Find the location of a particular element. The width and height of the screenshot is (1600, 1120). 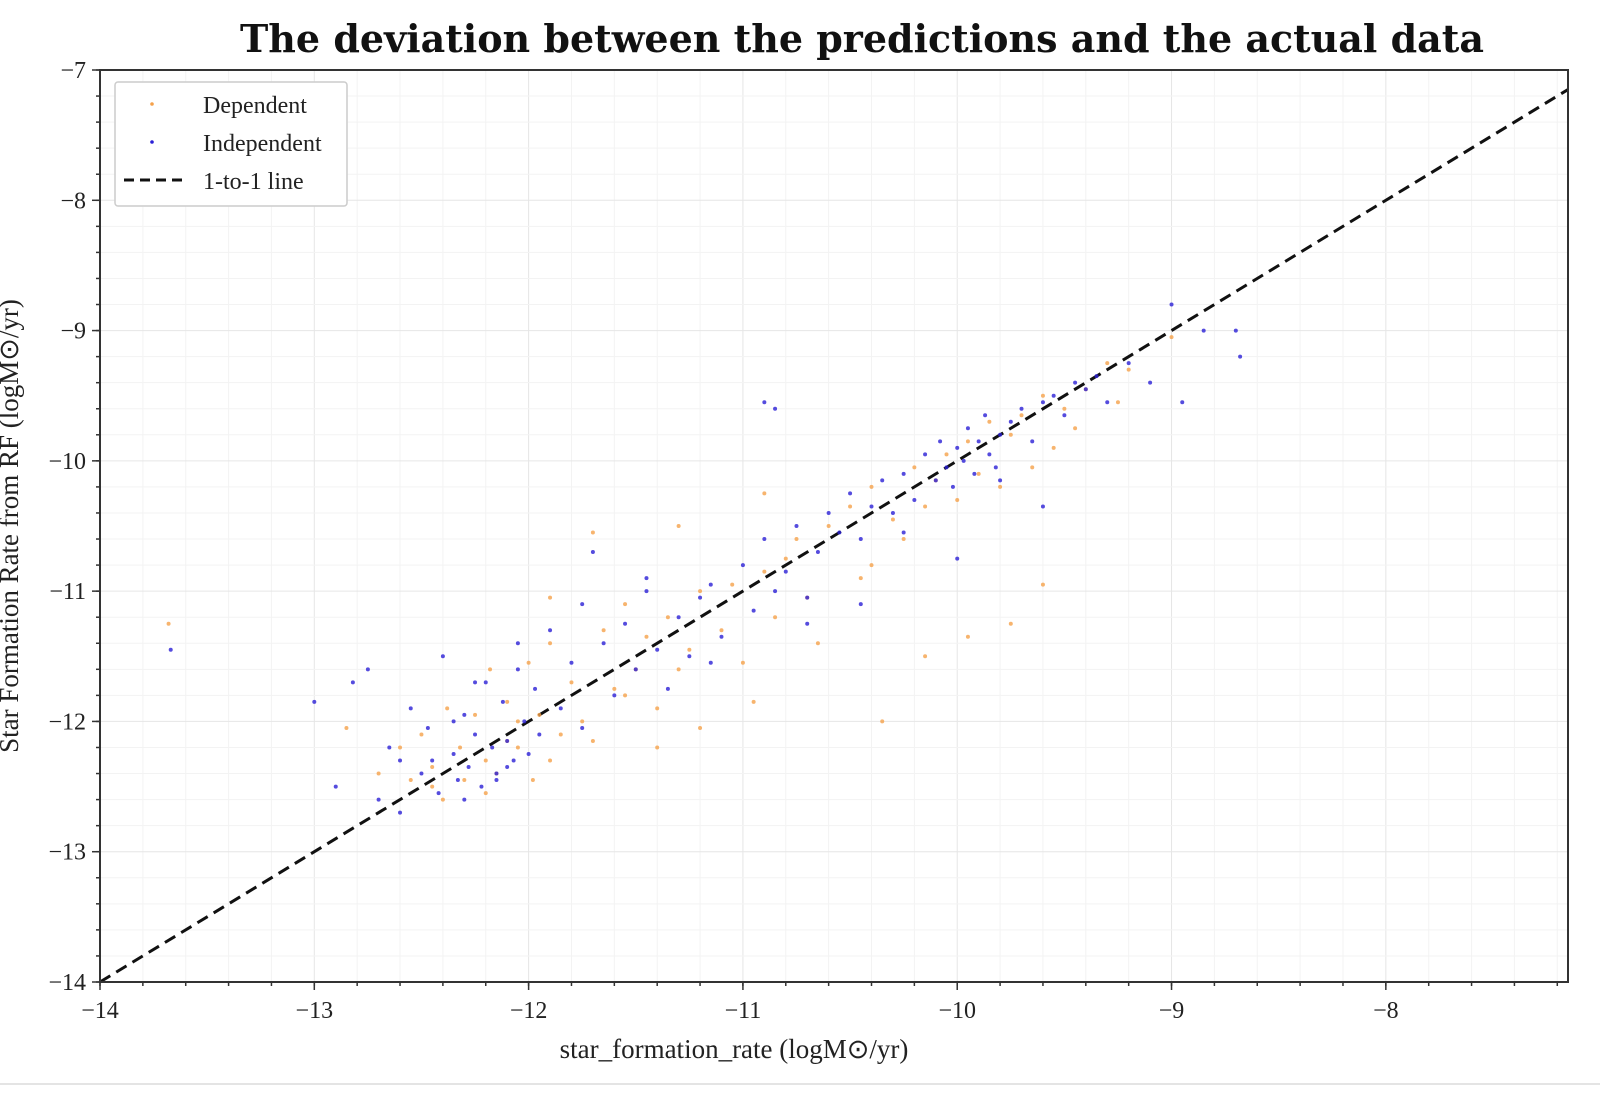

y-tick-label: −13 is located at coordinates (67, 853).